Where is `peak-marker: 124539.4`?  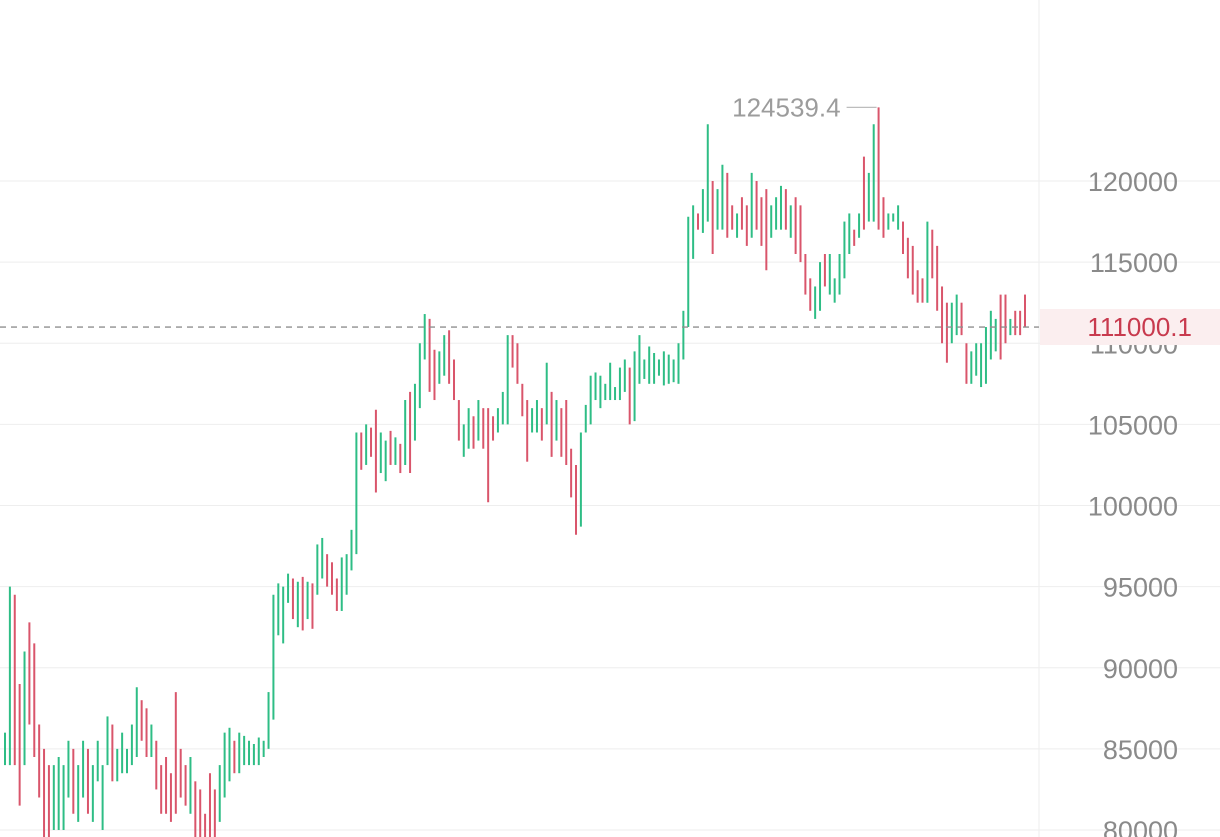
peak-marker: 124539.4 is located at coordinates (804, 107).